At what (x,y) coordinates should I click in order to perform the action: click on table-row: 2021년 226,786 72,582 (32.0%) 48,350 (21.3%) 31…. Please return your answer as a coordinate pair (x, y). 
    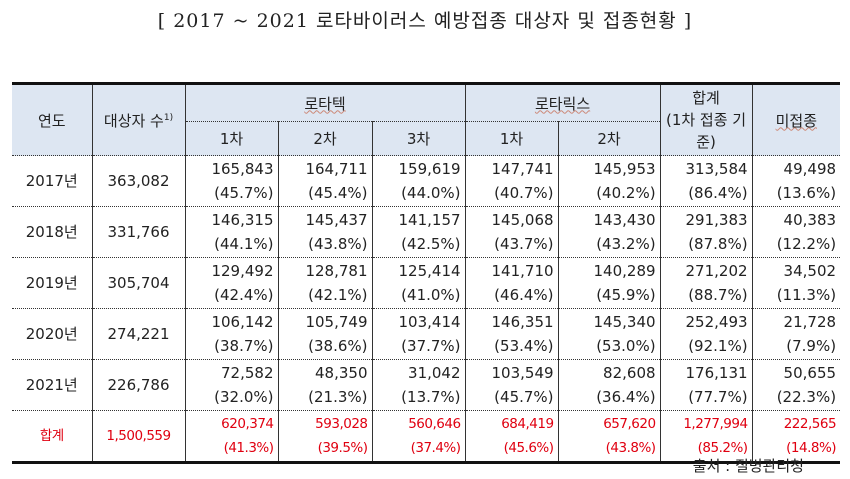
    Looking at the image, I should click on (426, 385).